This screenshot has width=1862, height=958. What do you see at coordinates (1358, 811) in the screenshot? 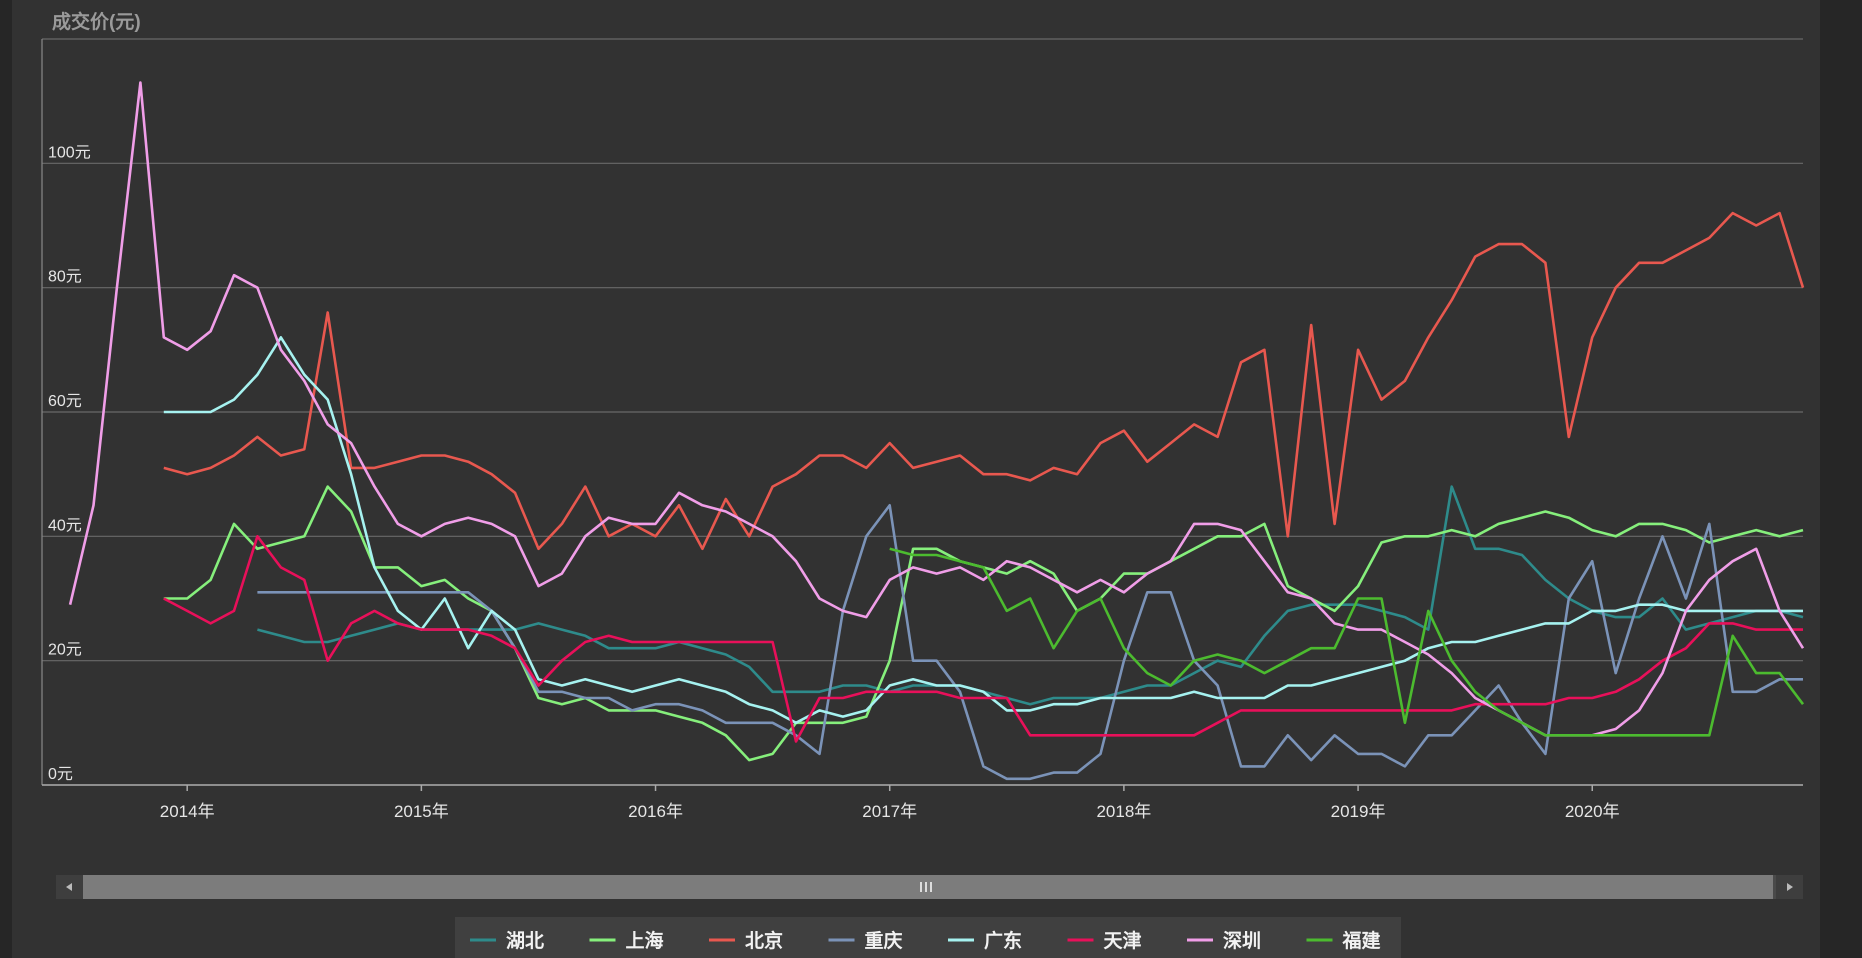
I see `x-tick-label: 2019年` at bounding box center [1358, 811].